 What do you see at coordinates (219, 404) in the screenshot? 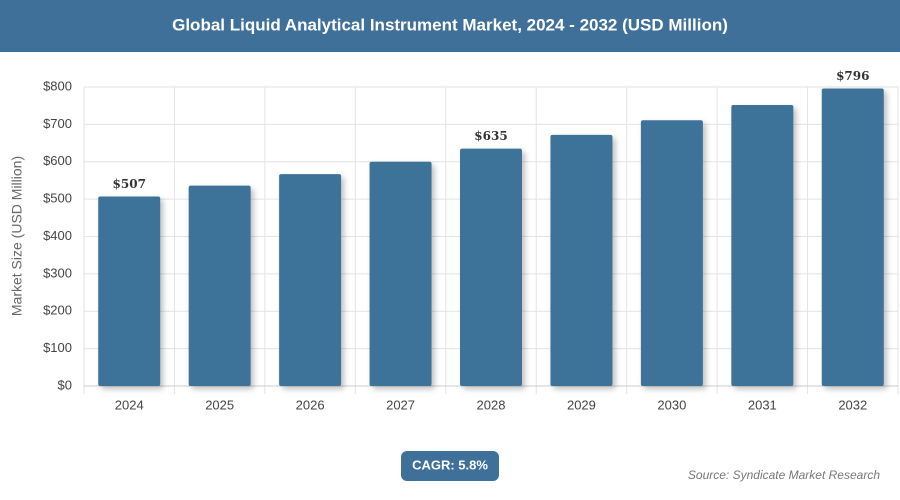
I see `x-tick-label: 2025` at bounding box center [219, 404].